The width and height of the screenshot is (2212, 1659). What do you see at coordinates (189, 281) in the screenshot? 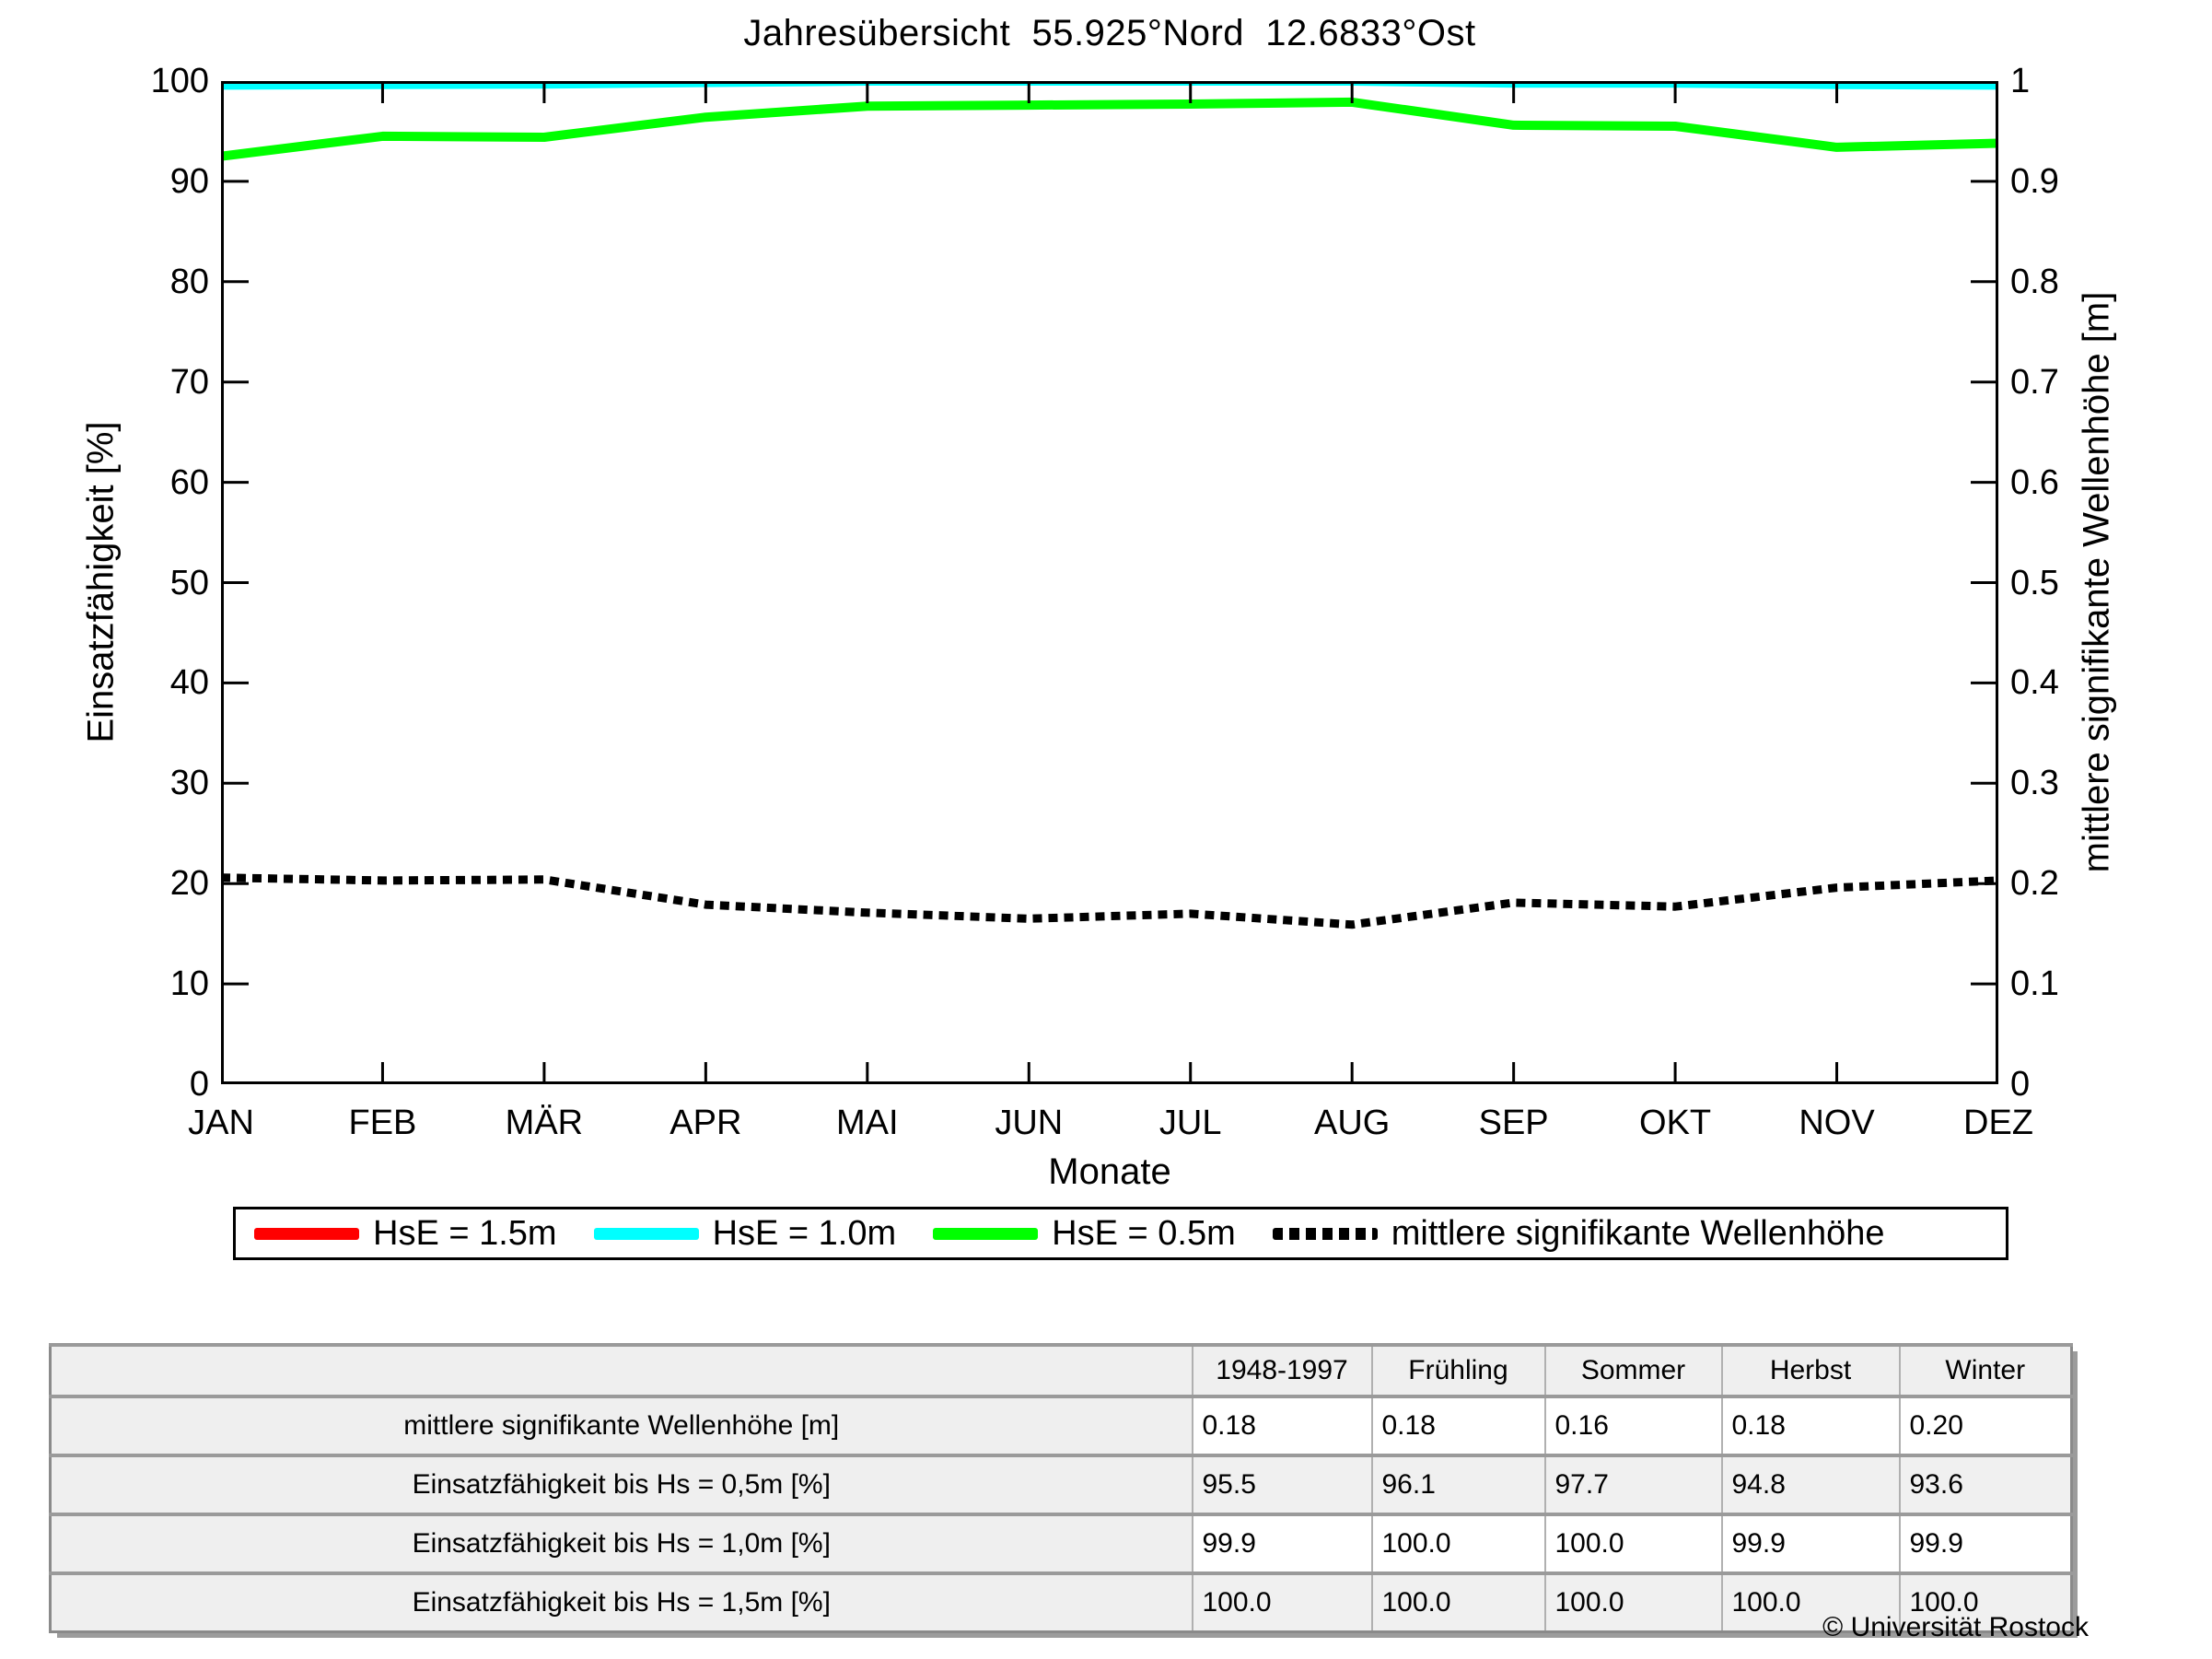
I see `y-tick-label-left: 80` at bounding box center [189, 281].